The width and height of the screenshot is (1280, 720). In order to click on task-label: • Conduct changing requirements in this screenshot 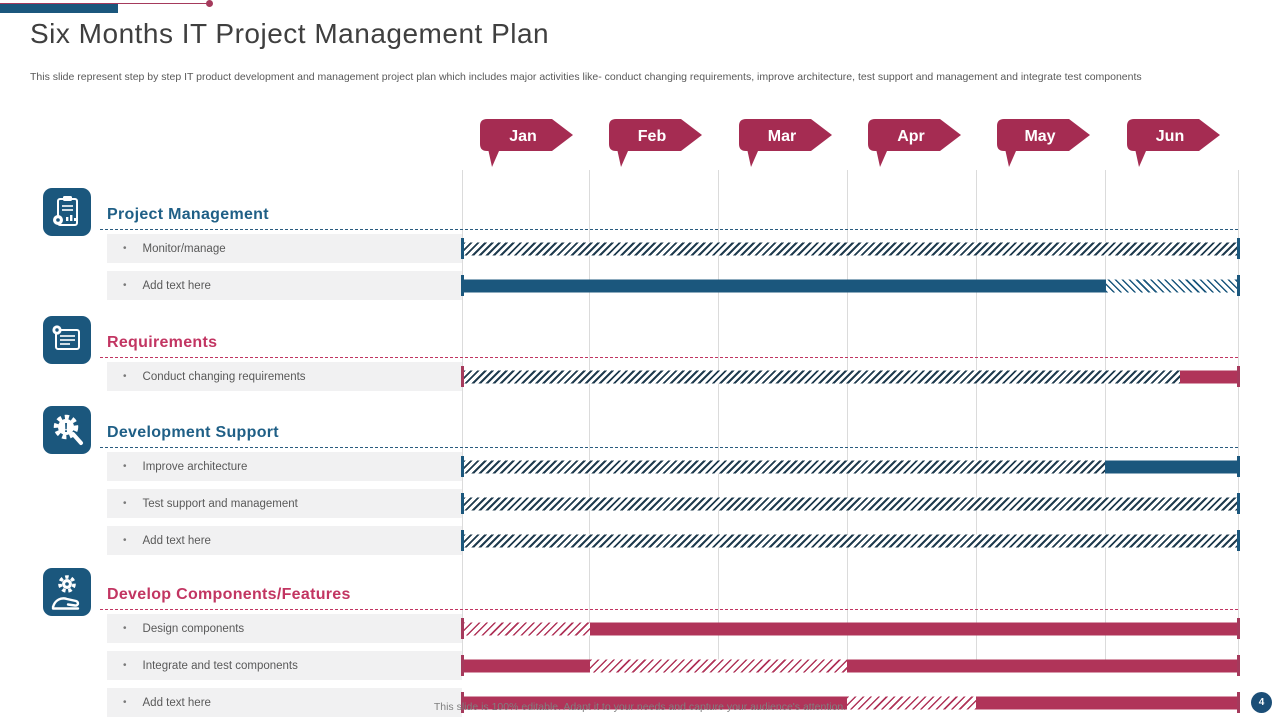, I will do `click(284, 376)`.